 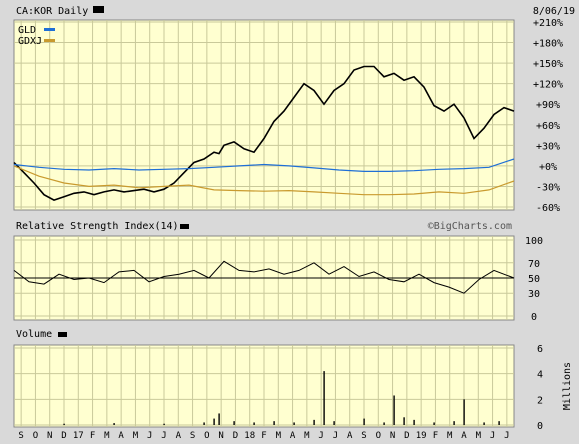 I want to click on ticker-menu-icon, so click(x=98, y=9).